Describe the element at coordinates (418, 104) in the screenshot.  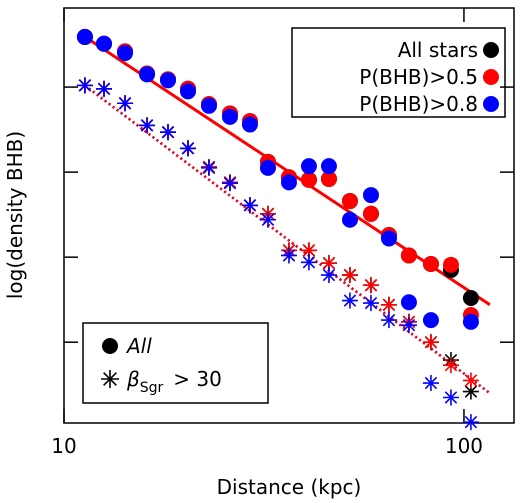
I see `legend-label: P(BHB)>0.8` at that location.